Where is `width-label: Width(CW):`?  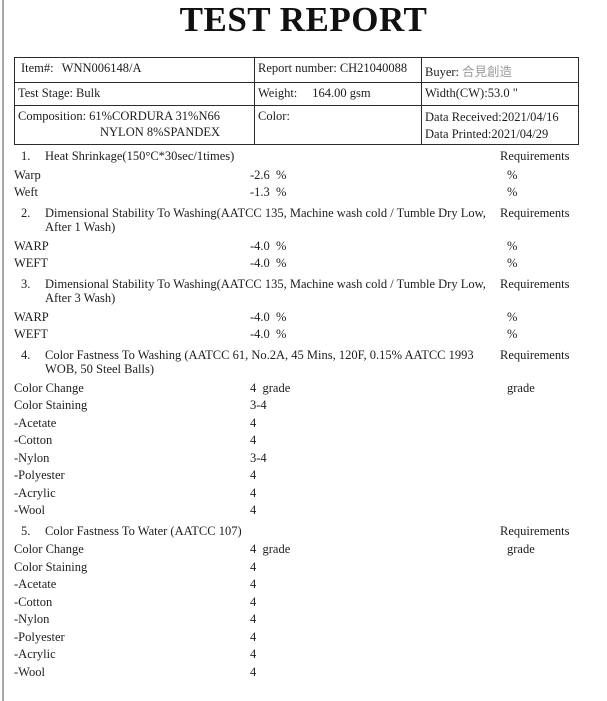 width-label: Width(CW): is located at coordinates (456, 93).